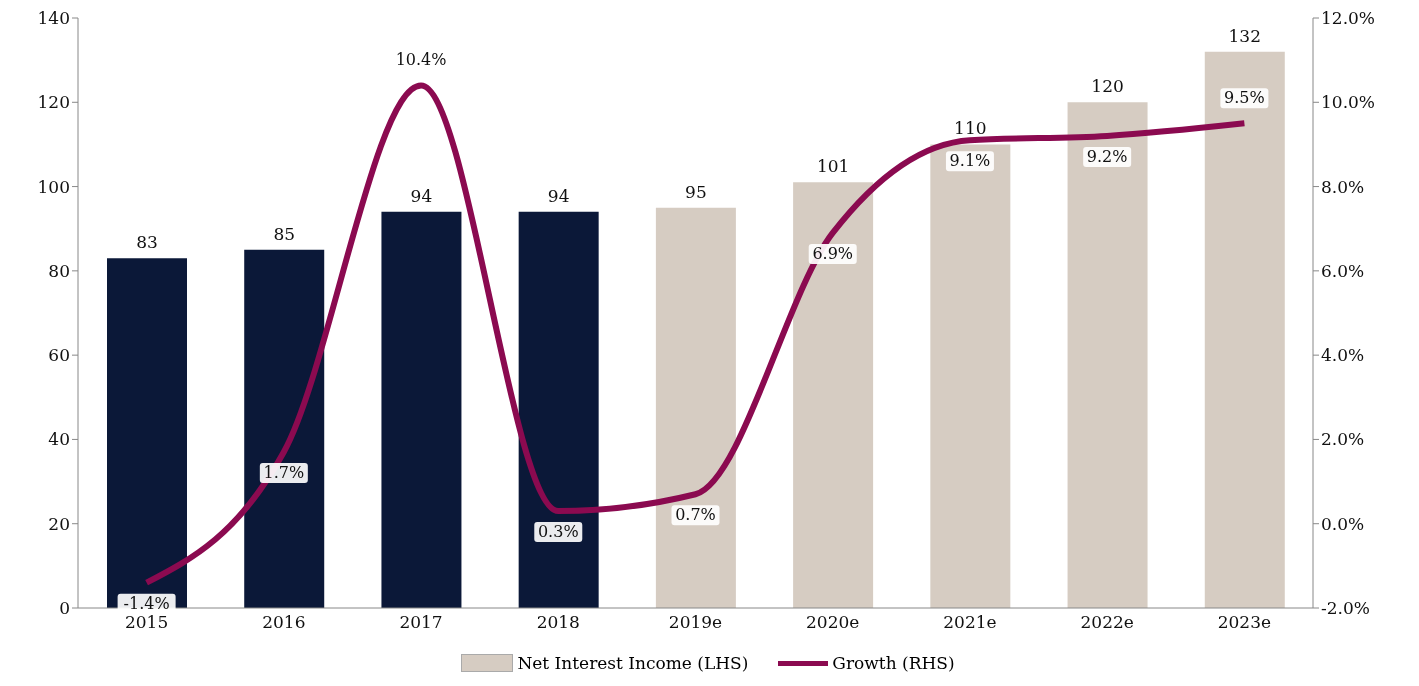 The image size is (1419, 686). Describe the element at coordinates (558, 532) in the screenshot. I see `data-label: 0.3%` at that location.